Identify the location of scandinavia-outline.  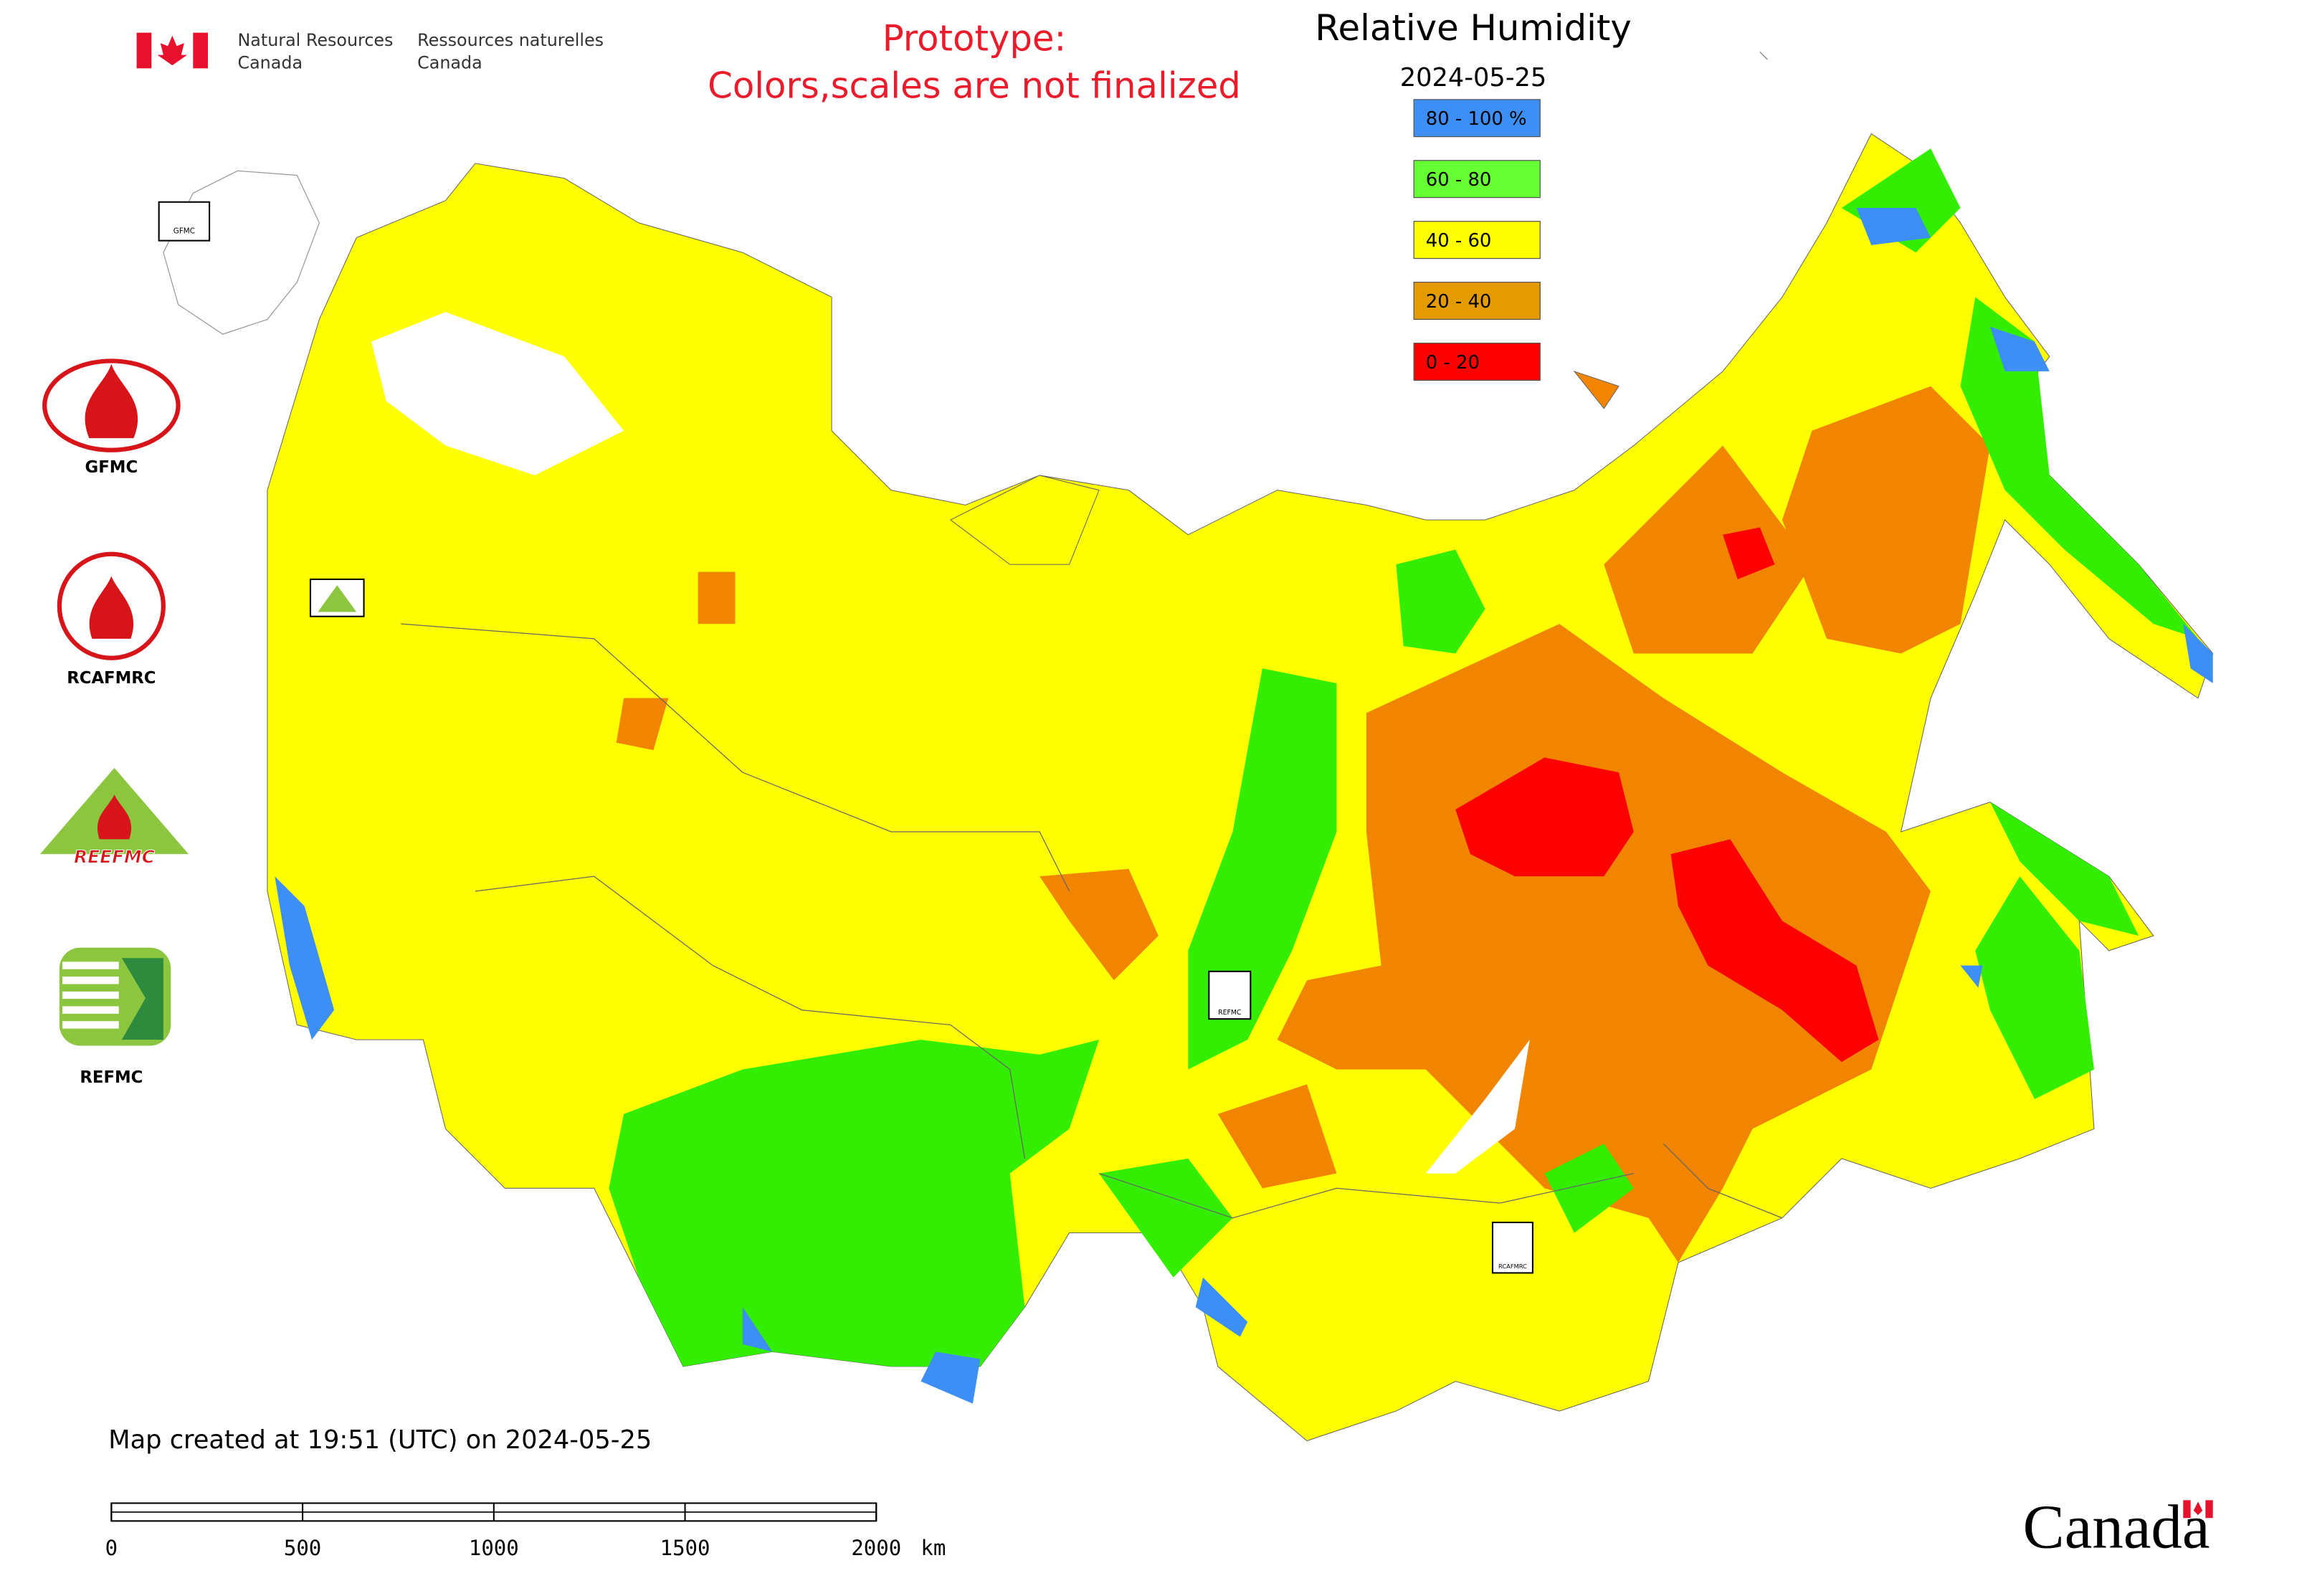
(242, 252).